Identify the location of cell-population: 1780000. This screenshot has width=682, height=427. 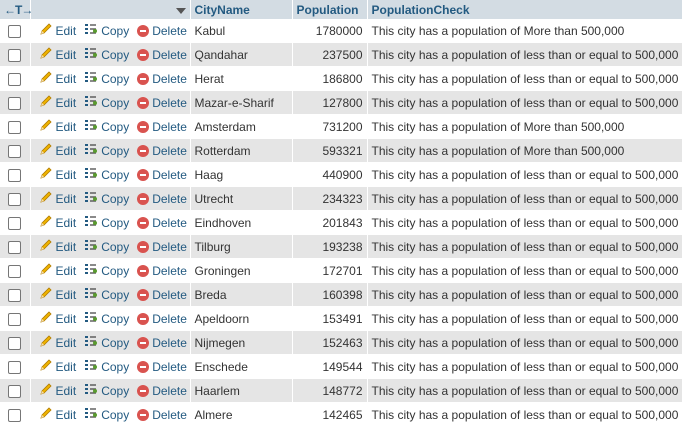
(330, 31).